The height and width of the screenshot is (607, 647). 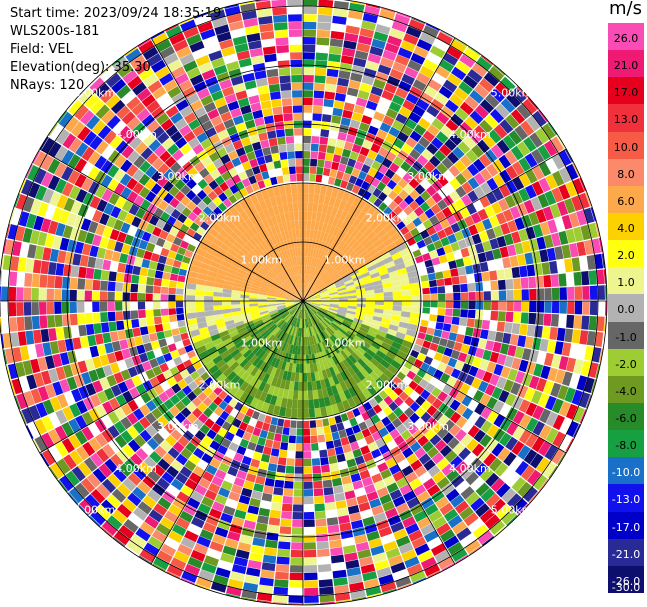 What do you see at coordinates (625, 9) in the screenshot?
I see `colorbar-unit: m/s` at bounding box center [625, 9].